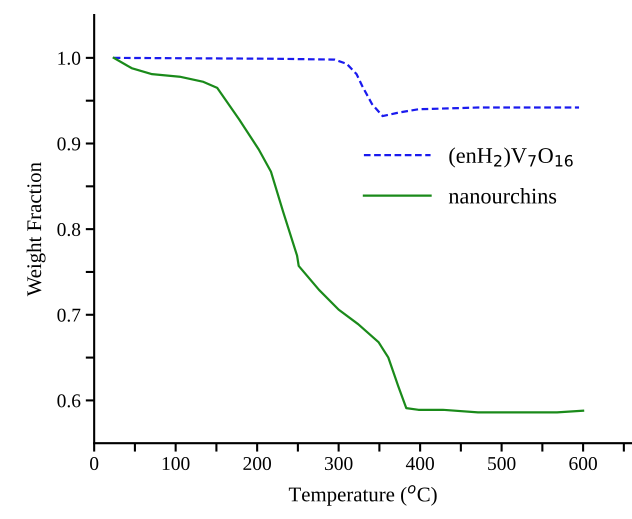 This screenshot has height=519, width=632. I want to click on x-tick-label: 600, so click(583, 463).